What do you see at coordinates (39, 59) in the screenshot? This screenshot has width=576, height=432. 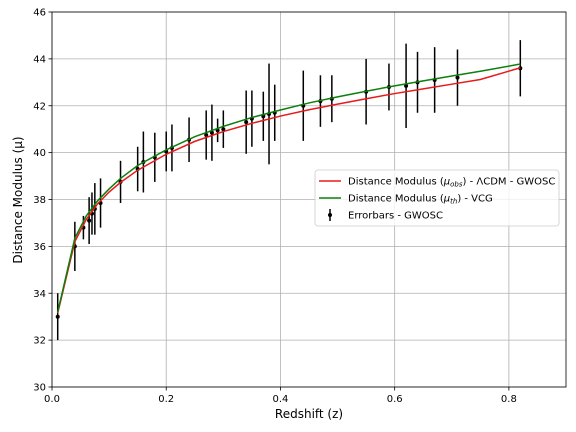 I see `y-tick-label: 44` at bounding box center [39, 59].